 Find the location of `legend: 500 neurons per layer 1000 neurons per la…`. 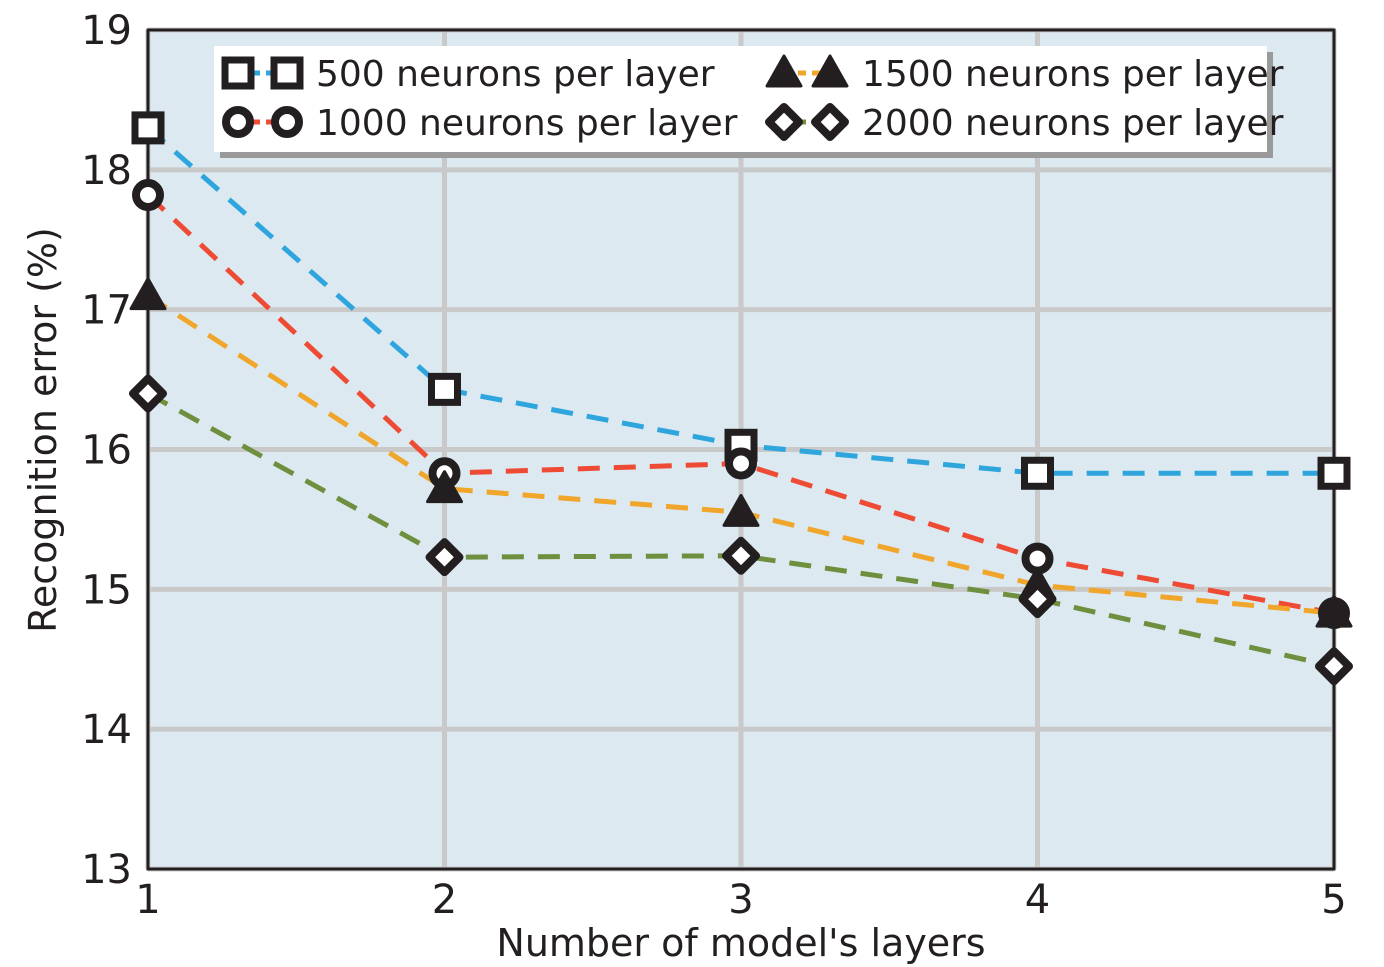

legend: 500 neurons per layer 1000 neurons per la… is located at coordinates (749, 102).